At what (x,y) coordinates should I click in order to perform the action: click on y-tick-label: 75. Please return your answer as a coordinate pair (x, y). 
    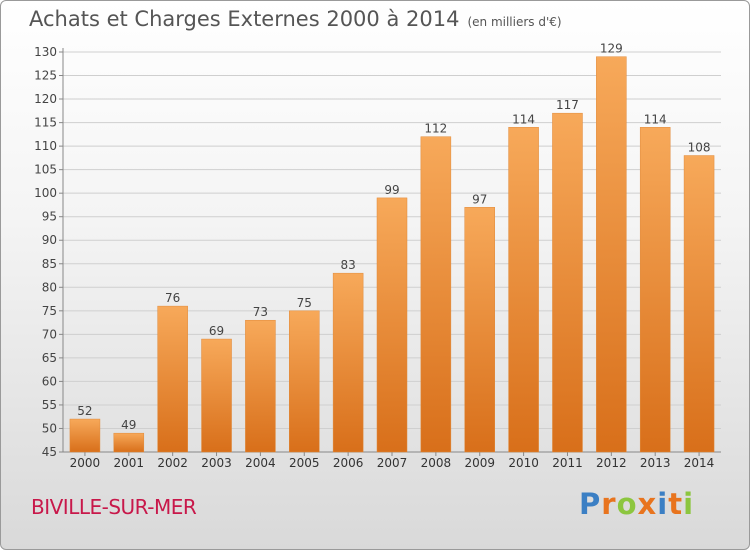
    Looking at the image, I should click on (49, 311).